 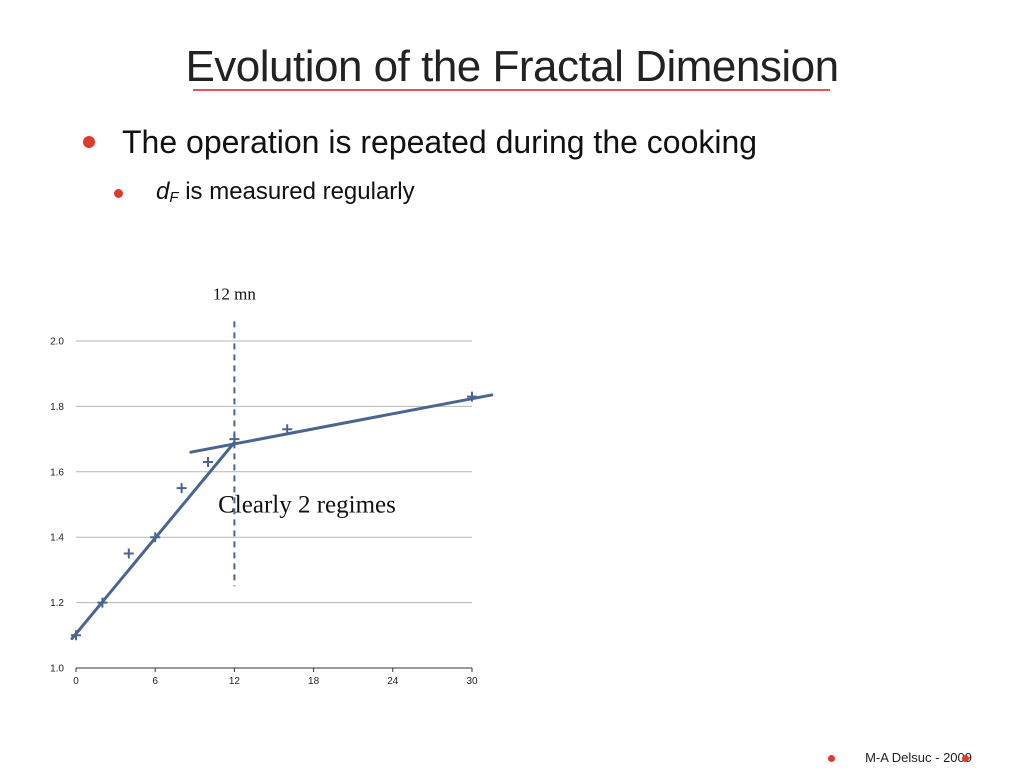 What do you see at coordinates (155, 681) in the screenshot?
I see `x-tick-label: 6` at bounding box center [155, 681].